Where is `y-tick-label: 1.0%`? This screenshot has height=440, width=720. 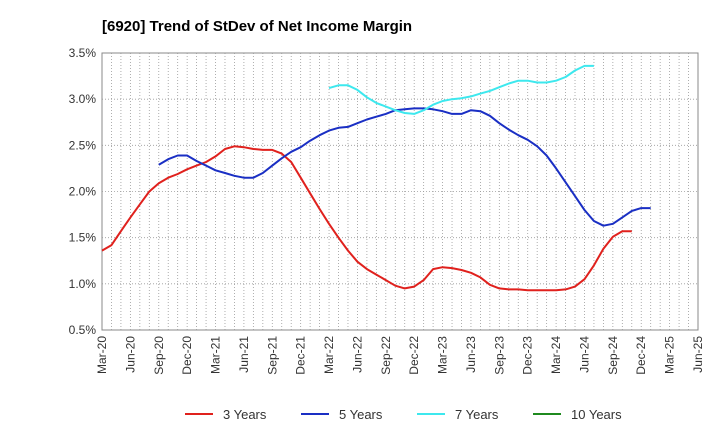 y-tick-label: 1.0% is located at coordinates (83, 284).